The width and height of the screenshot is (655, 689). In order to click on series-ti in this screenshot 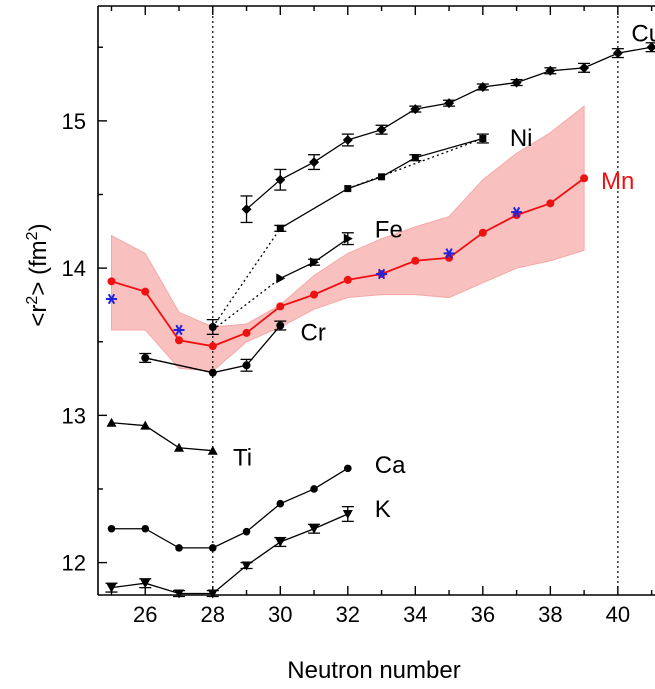, I will do `click(162, 436)`.